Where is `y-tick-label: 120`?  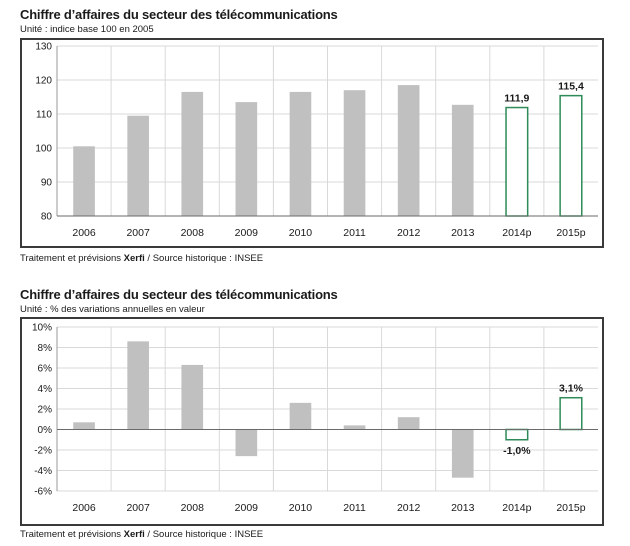
y-tick-label: 120 is located at coordinates (43, 81).